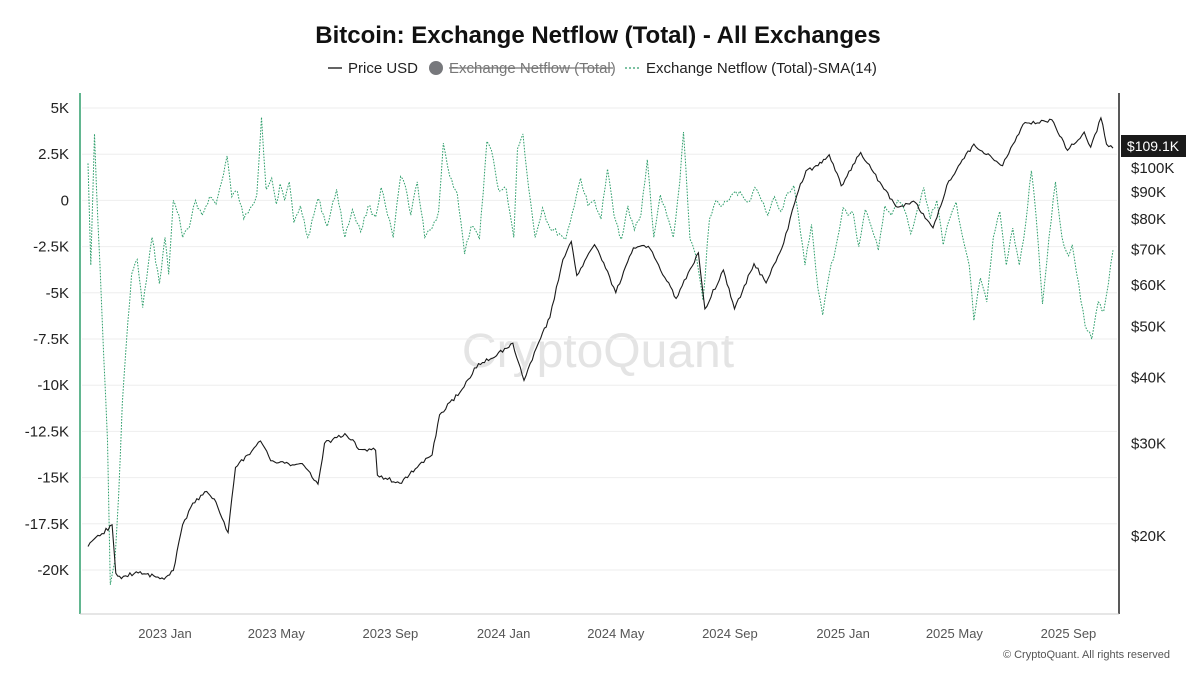 This screenshot has width=1200, height=675. I want to click on right-tick-label: $40K, so click(1148, 378).